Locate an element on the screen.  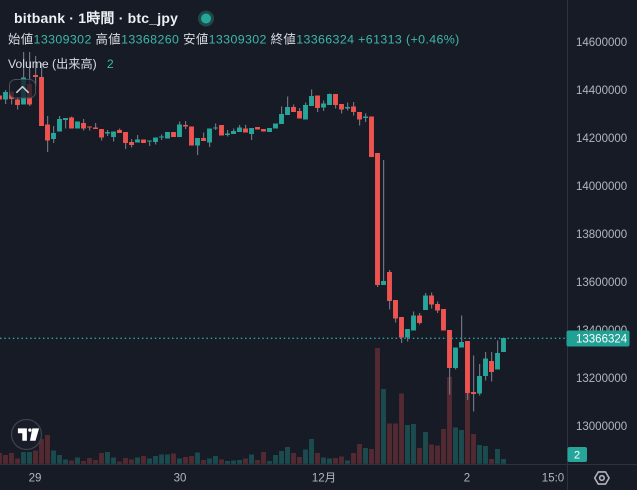
svg-text: Volume (出来高) 2 is located at coordinates (61, 63).